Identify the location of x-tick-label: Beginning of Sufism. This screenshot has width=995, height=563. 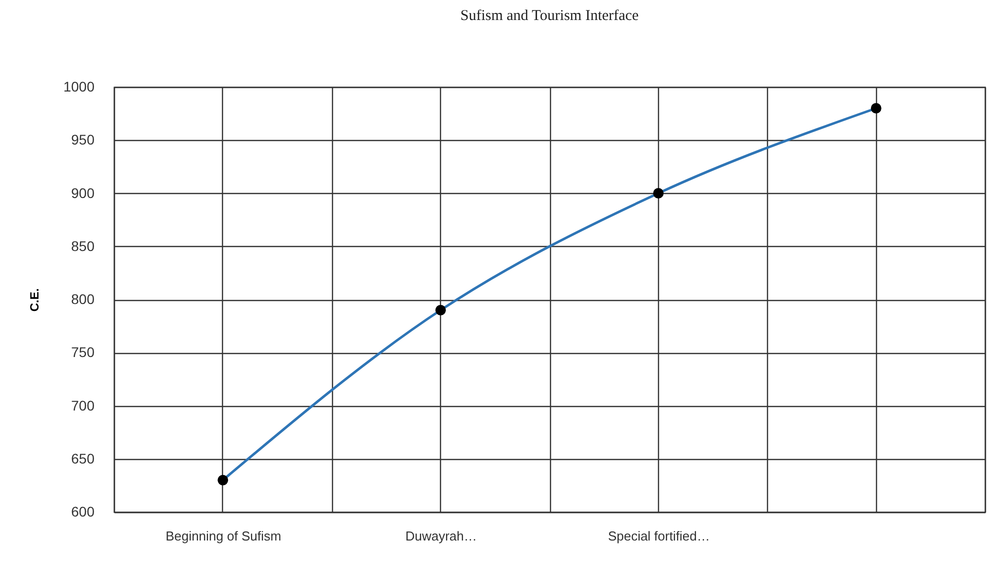
(224, 536).